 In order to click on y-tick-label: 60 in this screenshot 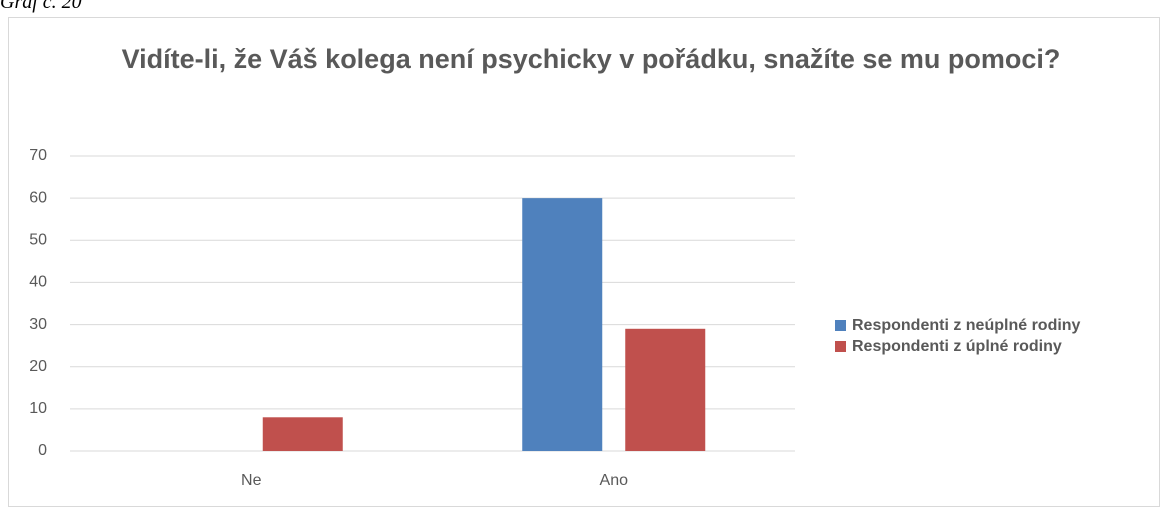, I will do `click(38, 197)`.